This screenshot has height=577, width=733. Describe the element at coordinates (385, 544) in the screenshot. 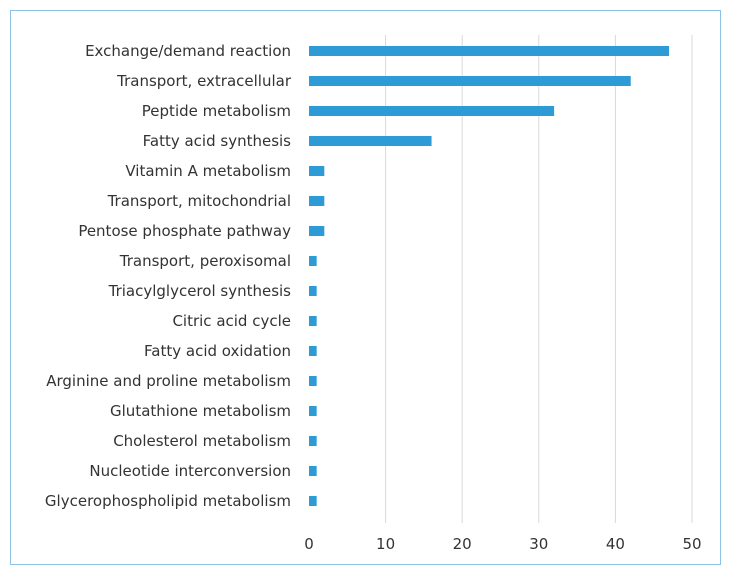

I see `x-tick-label: 10` at that location.